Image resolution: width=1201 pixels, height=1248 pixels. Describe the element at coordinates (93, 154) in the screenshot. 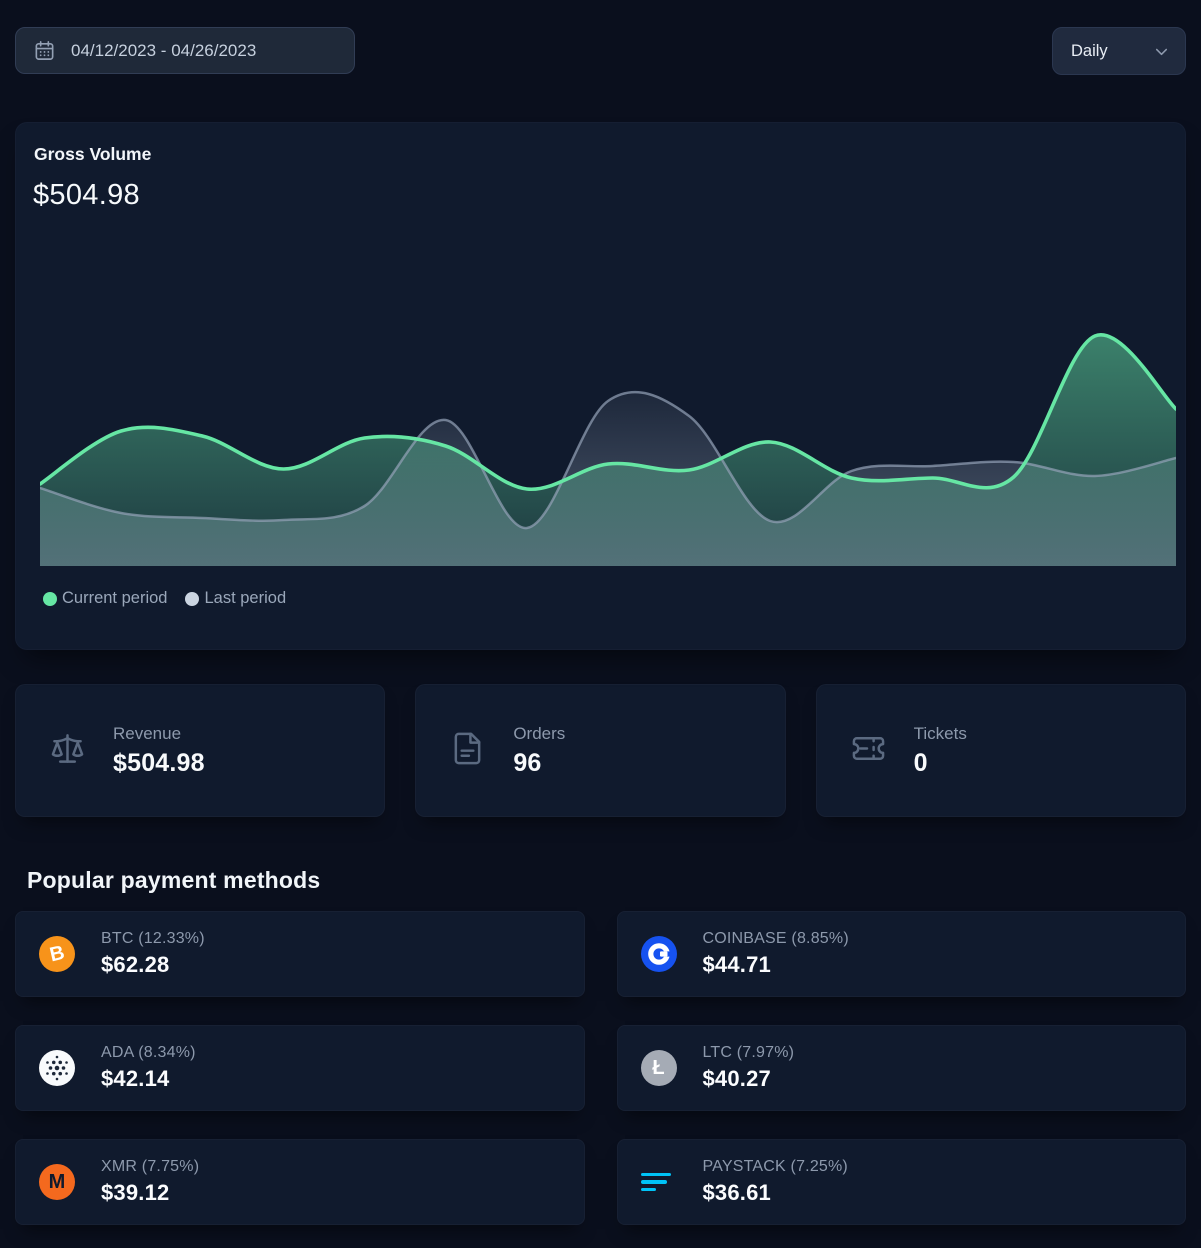

I see `gross-volume-title: Gross Volume` at that location.